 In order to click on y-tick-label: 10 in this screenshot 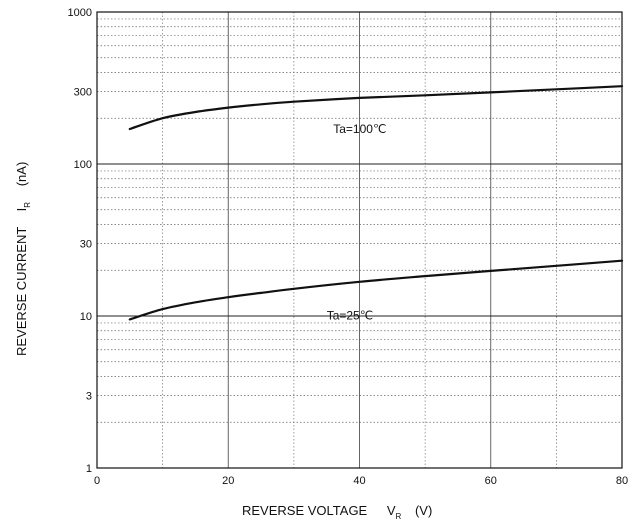, I will do `click(86, 317)`.